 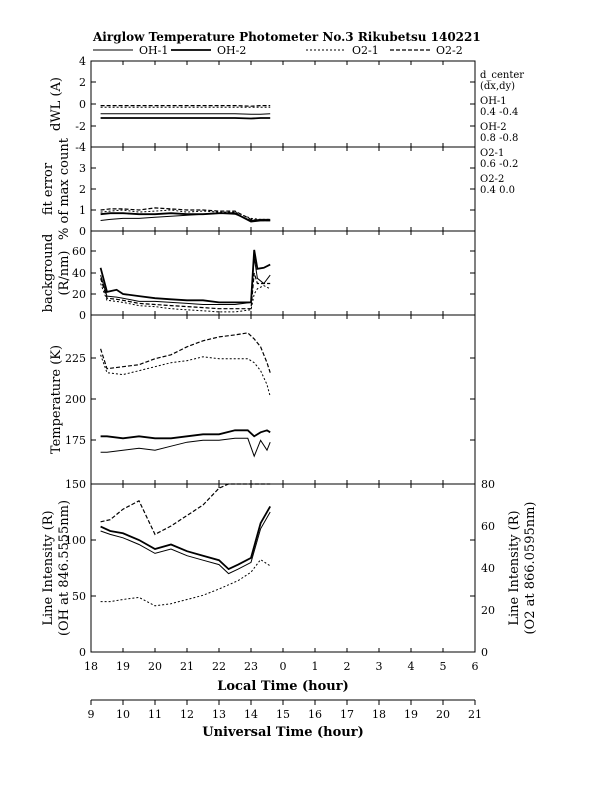 I want to click on panel-fit-error: 3 2 1 0 fit error% of max count, so click(x=258, y=188).